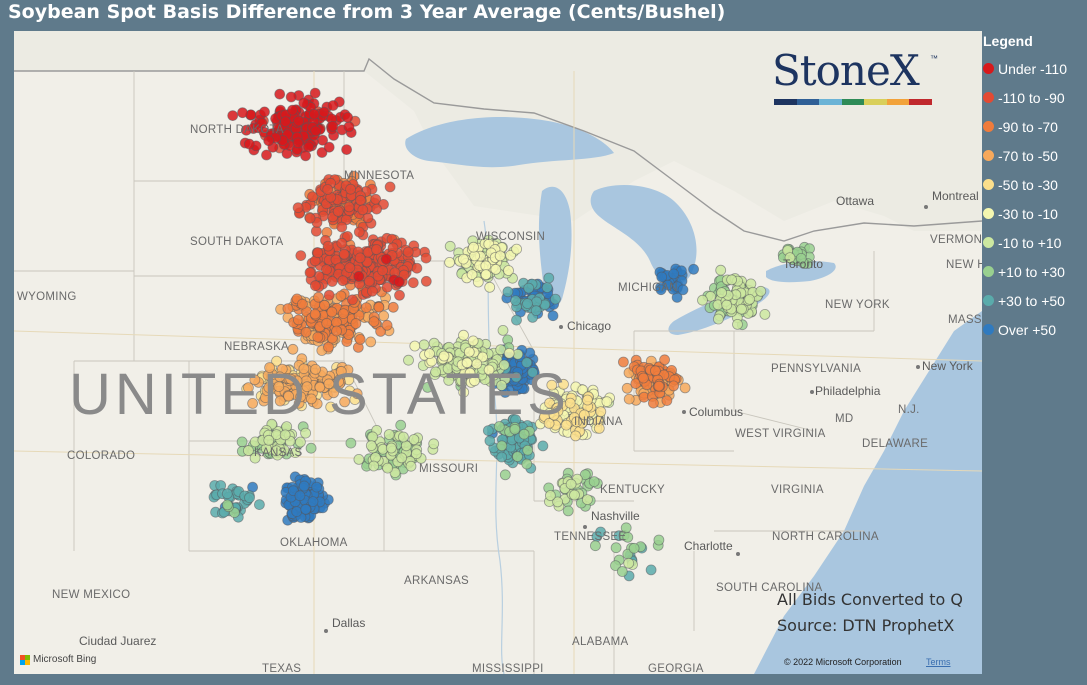 The width and height of the screenshot is (1087, 685). What do you see at coordinates (938, 662) in the screenshot?
I see `terms-link: Terms` at bounding box center [938, 662].